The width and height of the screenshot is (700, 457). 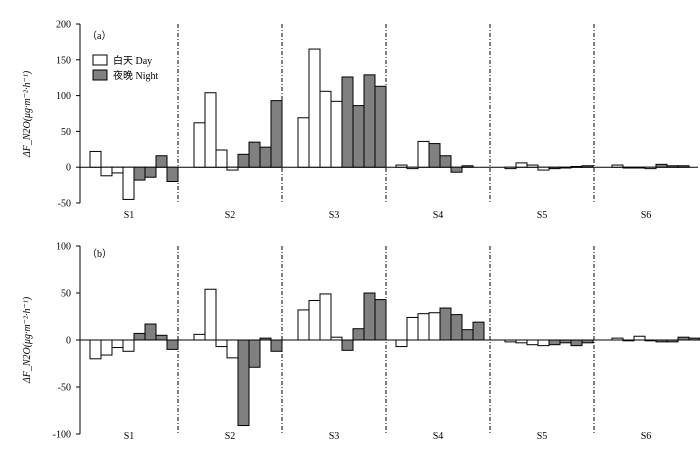 I want to click on legend-night-label: 夜晚 Night, so click(x=135, y=75).